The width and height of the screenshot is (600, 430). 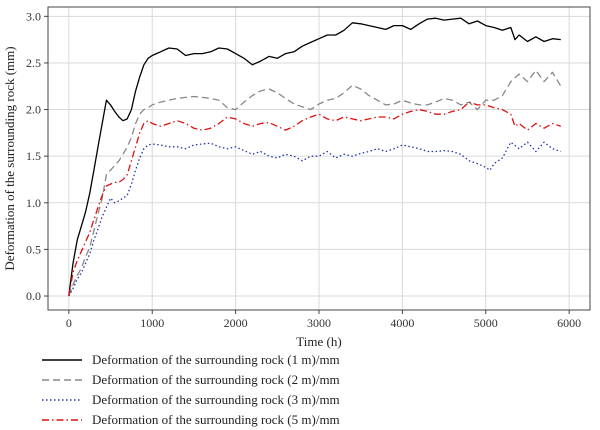 What do you see at coordinates (236, 323) in the screenshot?
I see `x-tick-label: 2000` at bounding box center [236, 323].